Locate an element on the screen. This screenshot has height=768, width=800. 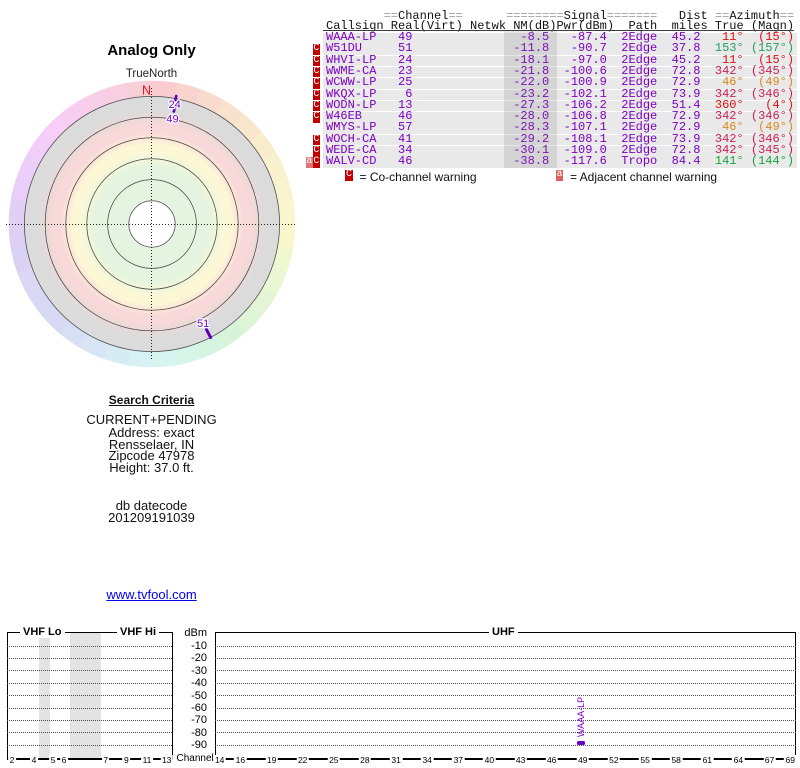
svg-text: 49 is located at coordinates (172, 120).